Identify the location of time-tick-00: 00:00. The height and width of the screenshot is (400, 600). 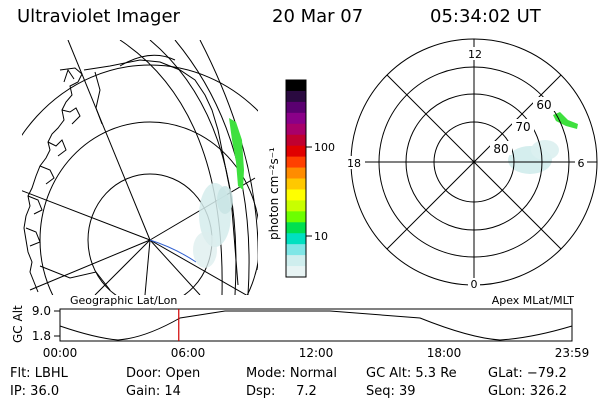
(60, 353).